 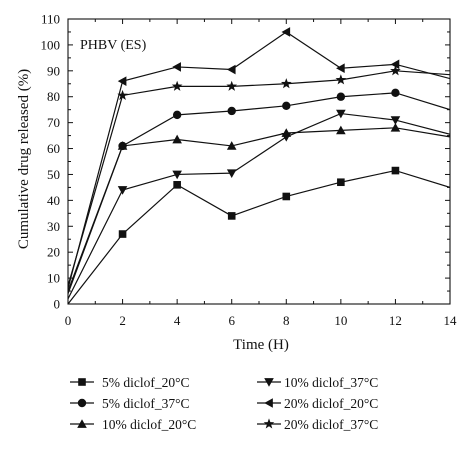 I want to click on y-tick-label: 40, so click(x=53, y=200).